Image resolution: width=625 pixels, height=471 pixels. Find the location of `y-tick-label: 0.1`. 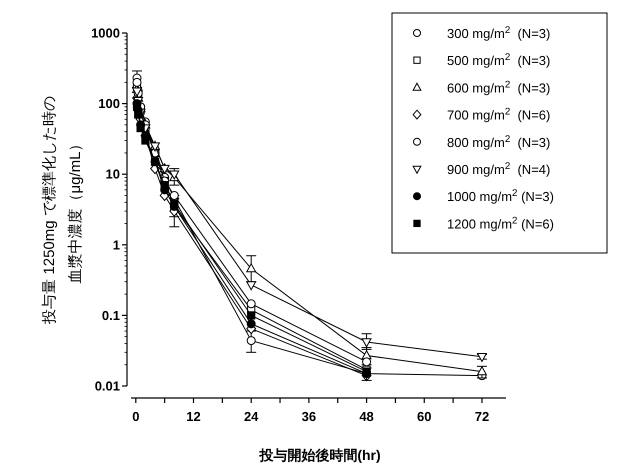

y-tick-label: 0.1 is located at coordinates (111, 315).